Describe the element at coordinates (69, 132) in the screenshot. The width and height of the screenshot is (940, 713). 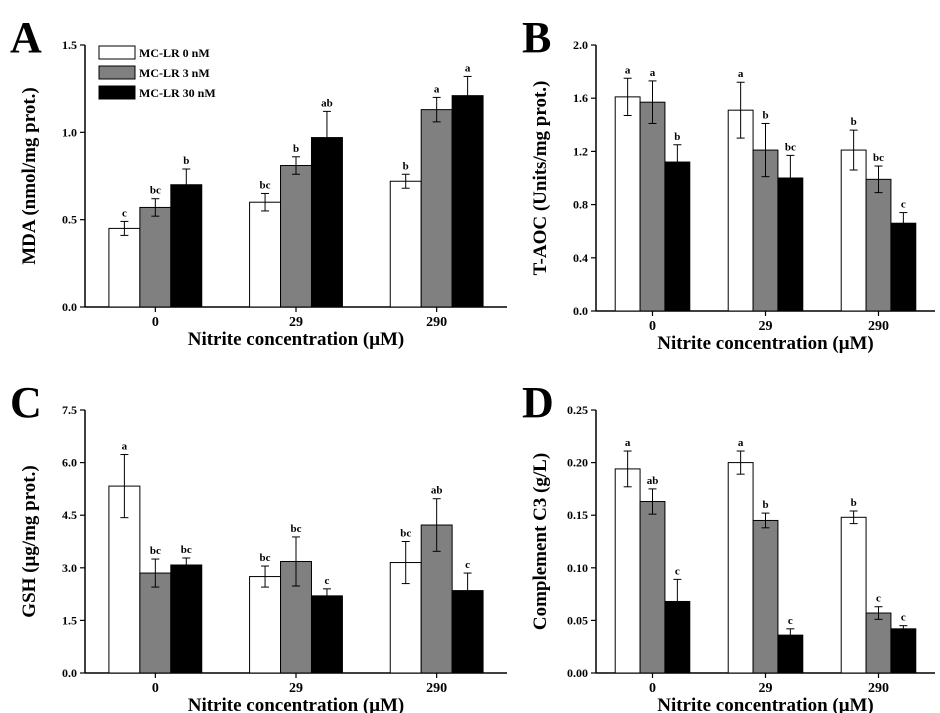
I see `y-tick-label: 1.0` at that location.